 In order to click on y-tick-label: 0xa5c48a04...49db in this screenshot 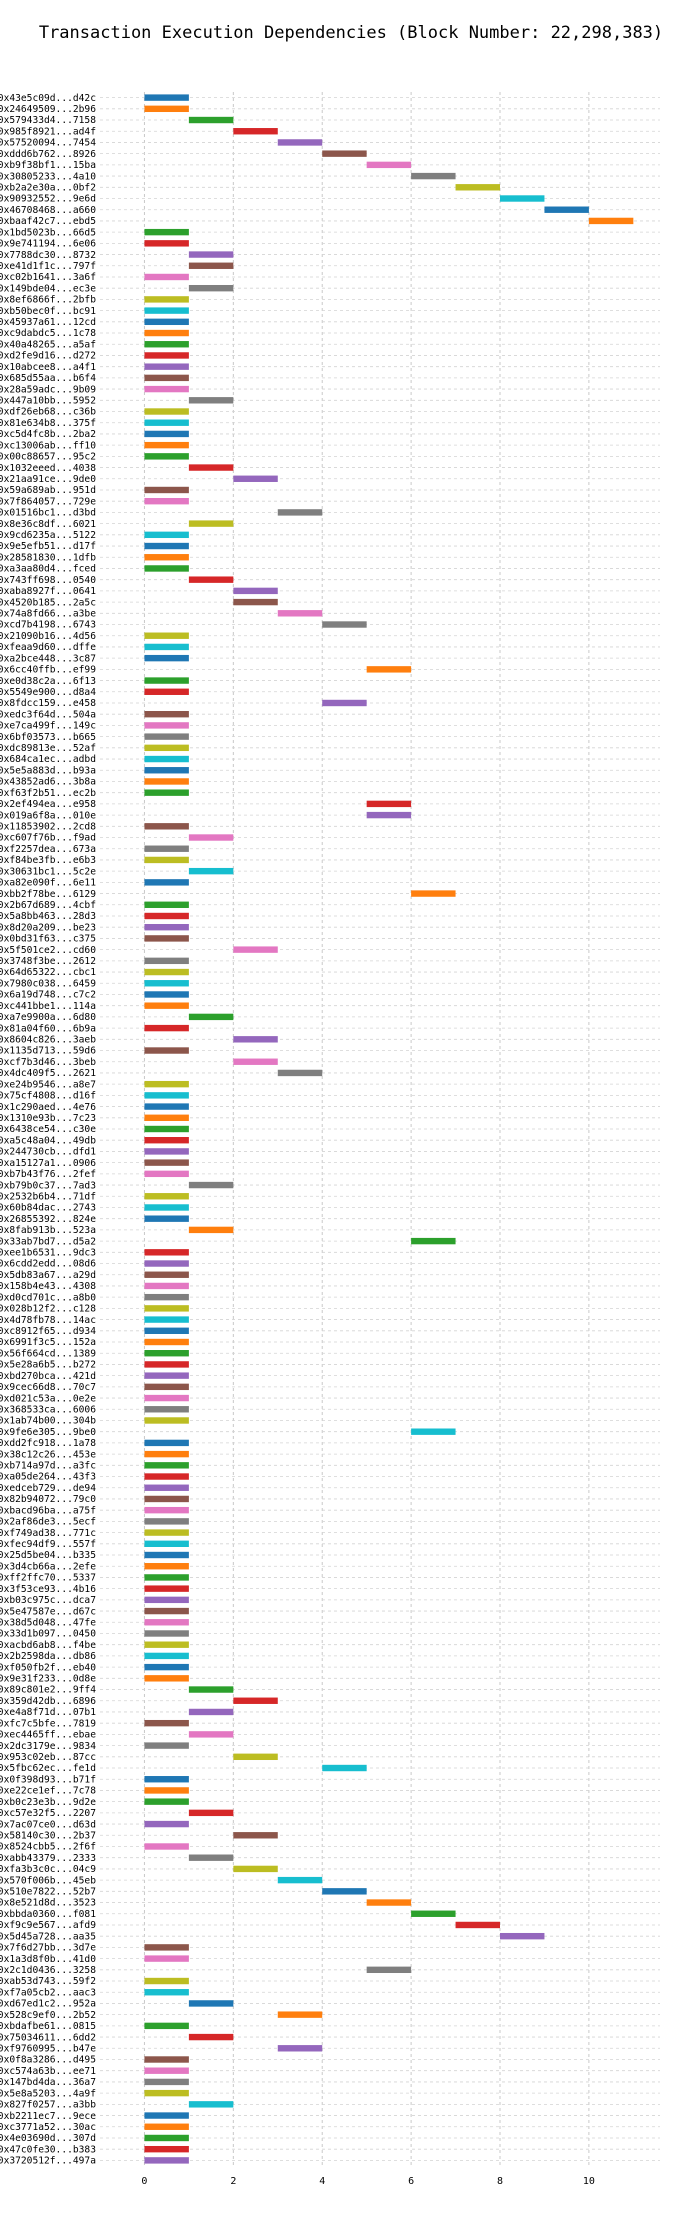, I will do `click(48, 1140)`.